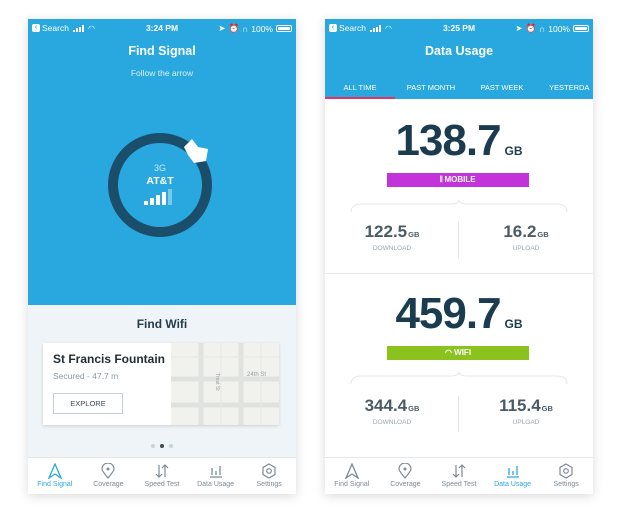 Image resolution: width=620 pixels, height=520 pixels. Describe the element at coordinates (459, 141) in the screenshot. I see `mobile-total: 138.7 GB` at that location.